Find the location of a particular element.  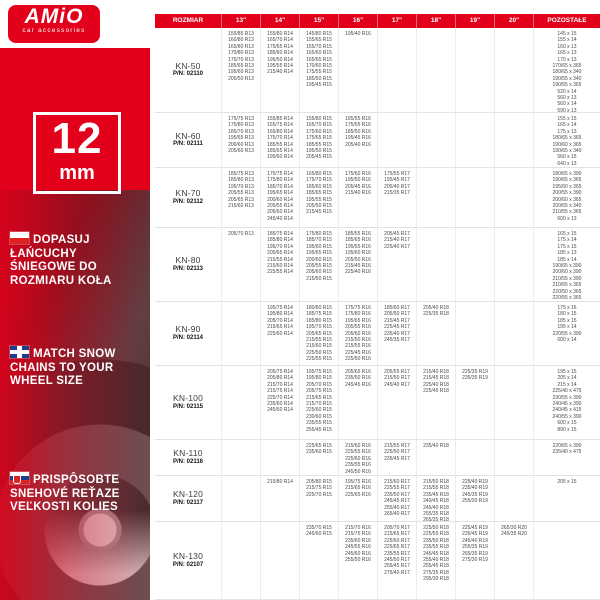

tire-size: 590 x 13 is located at coordinates (567, 109).